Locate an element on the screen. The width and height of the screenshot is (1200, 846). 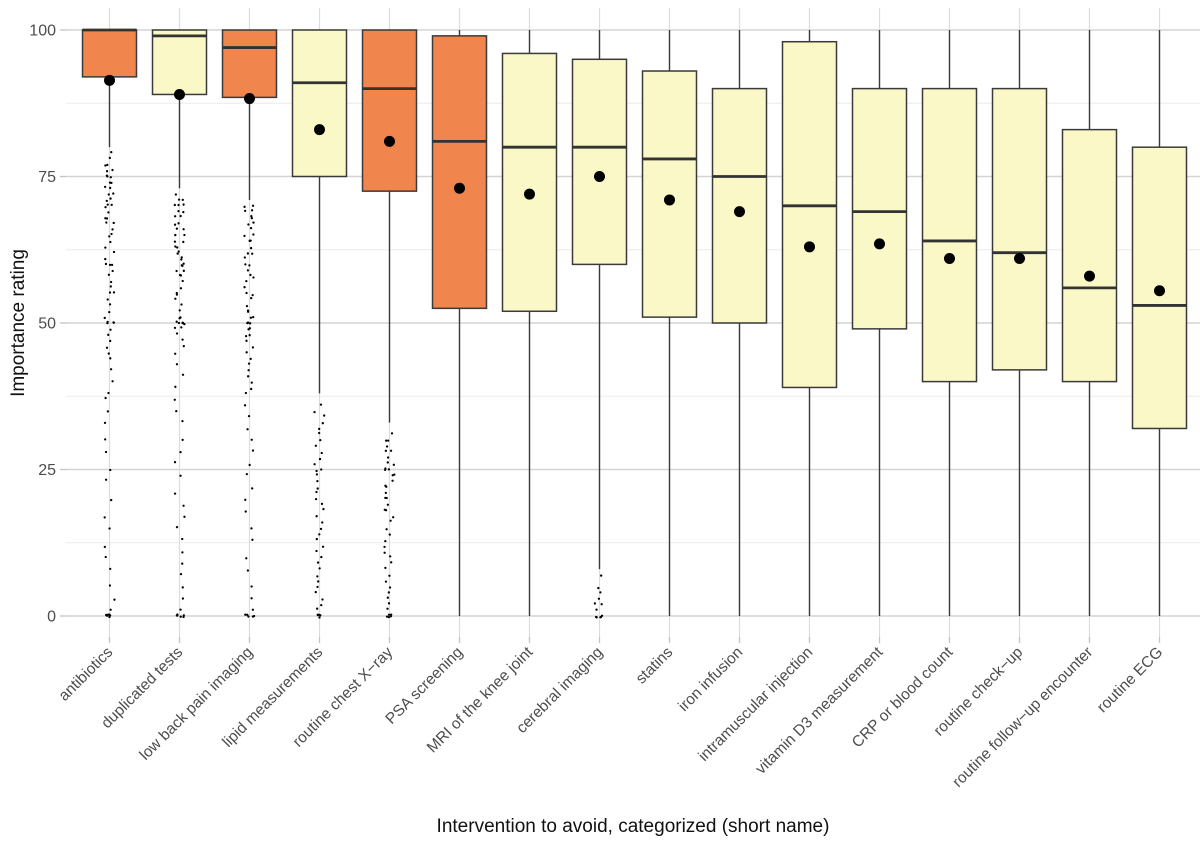
mean-dot-MRI of the knee joint is located at coordinates (529, 194).